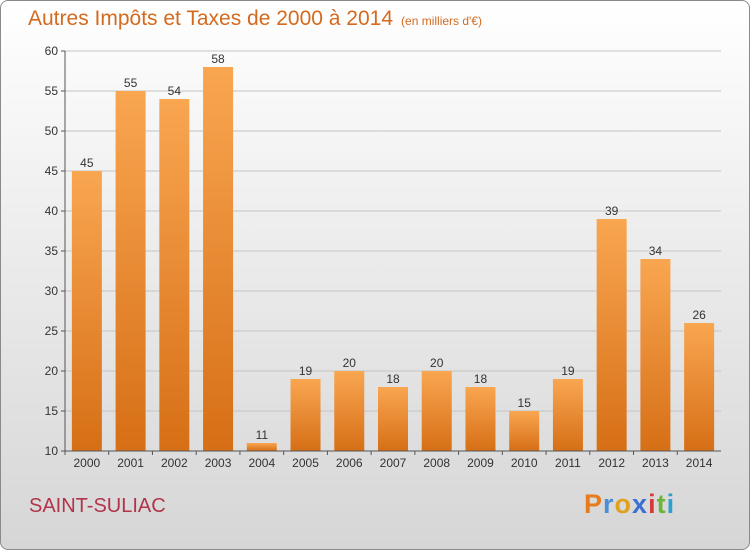 This screenshot has height=550, width=750. Describe the element at coordinates (211, 18) in the screenshot. I see `chart-title: Autres Impôts et Taxes de 2000 à 2014` at that location.